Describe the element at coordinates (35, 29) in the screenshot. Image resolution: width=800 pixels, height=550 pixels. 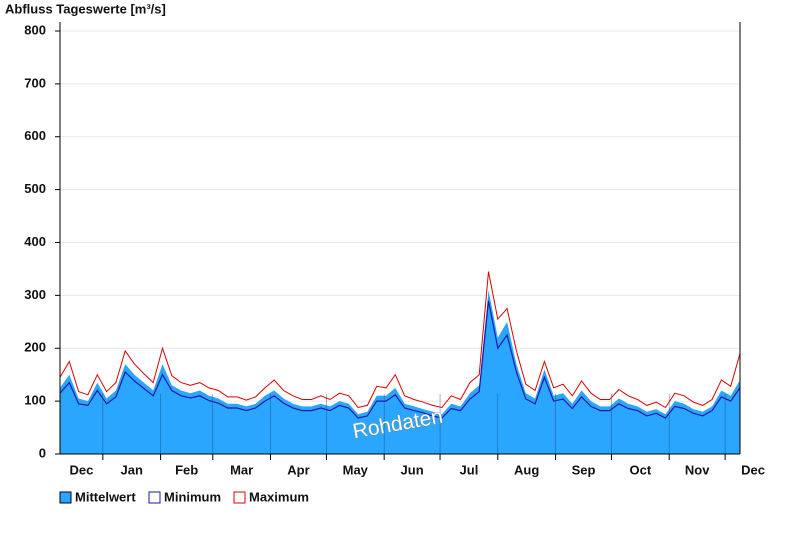
I see `y-tick-label: 800` at that location.